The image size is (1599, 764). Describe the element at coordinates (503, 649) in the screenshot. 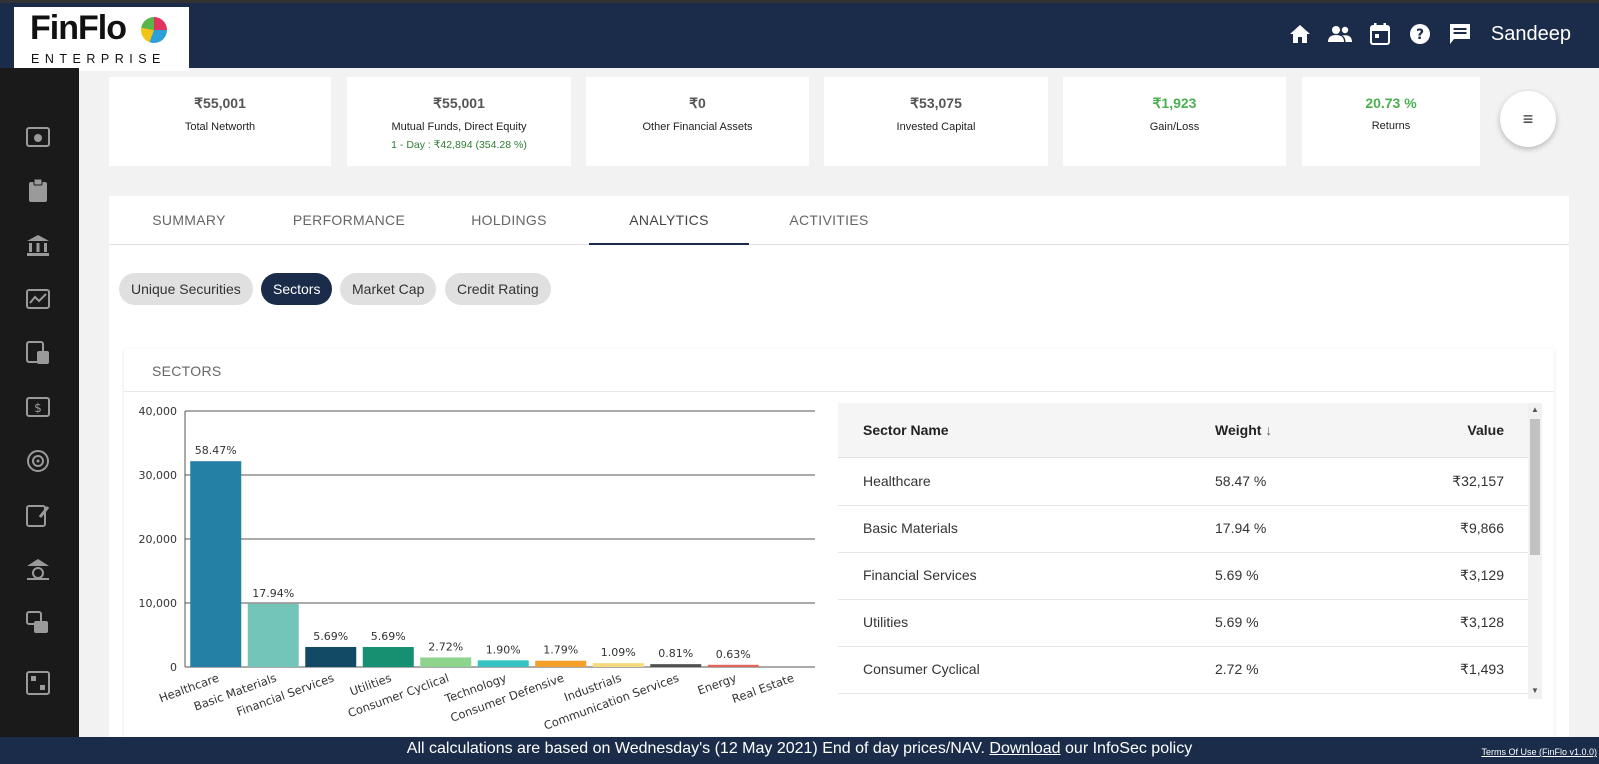

I see `data-label: 1.90%` at that location.